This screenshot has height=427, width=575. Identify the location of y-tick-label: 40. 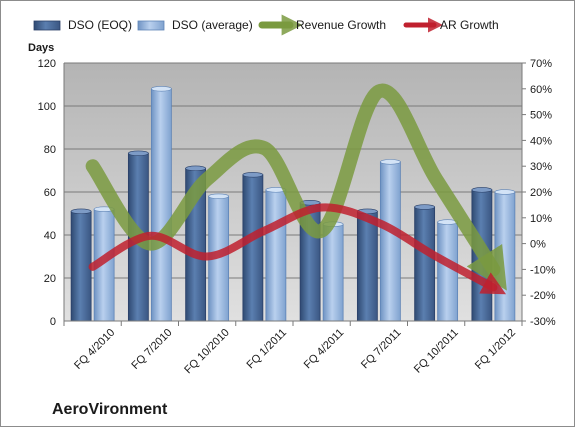
(50, 236).